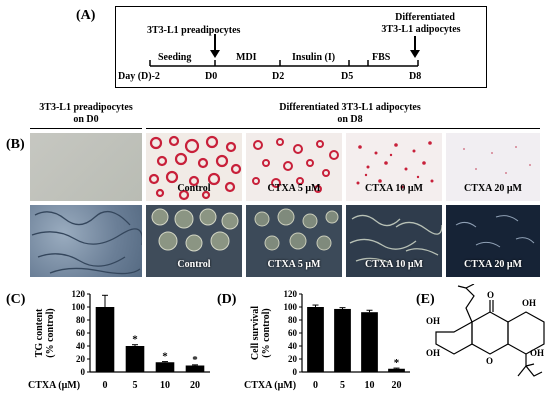  I want to click on micrograph-d0-oilred, so click(86, 167).